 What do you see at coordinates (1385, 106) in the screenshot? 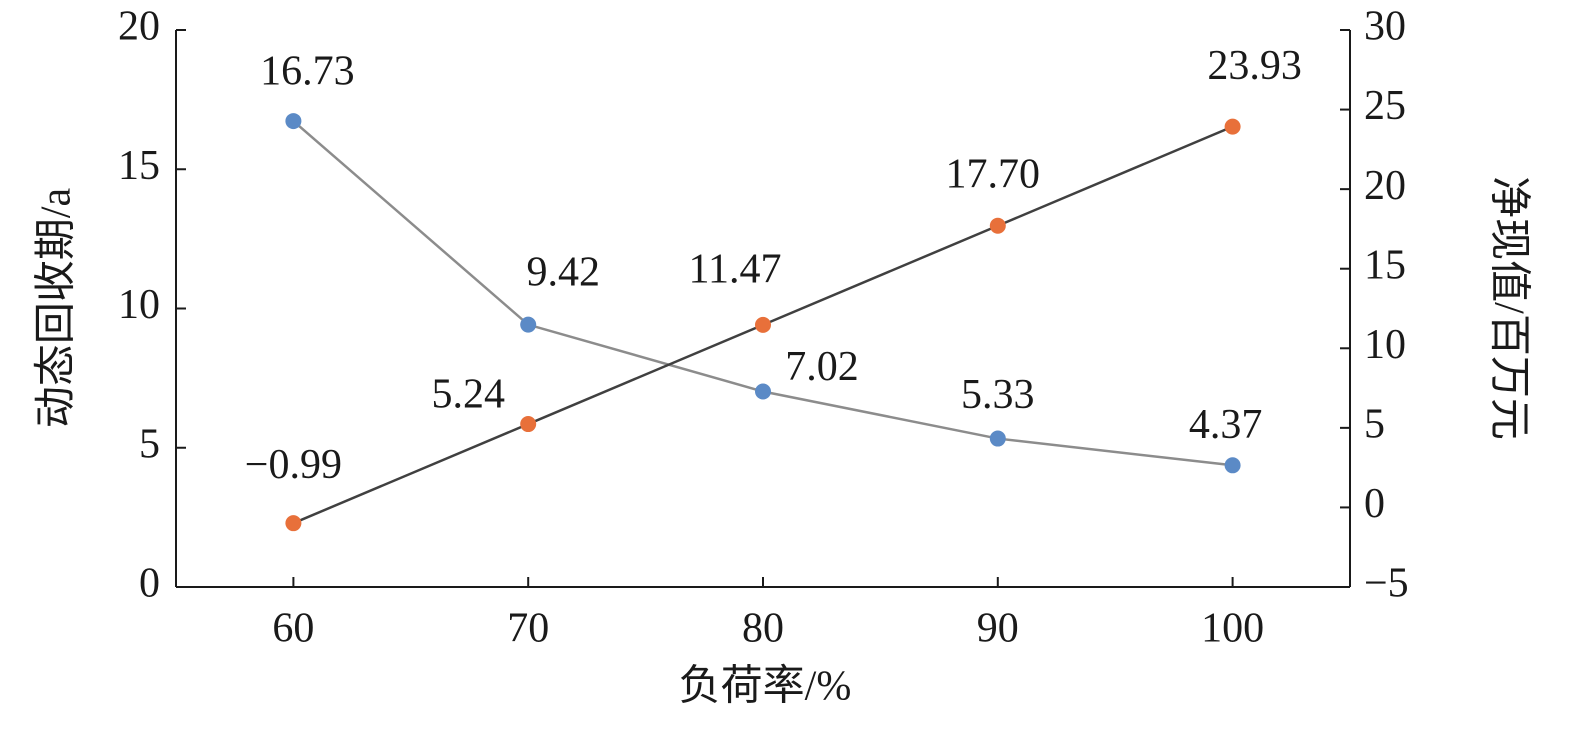
I see `y2-tick-label: 25` at bounding box center [1385, 106].